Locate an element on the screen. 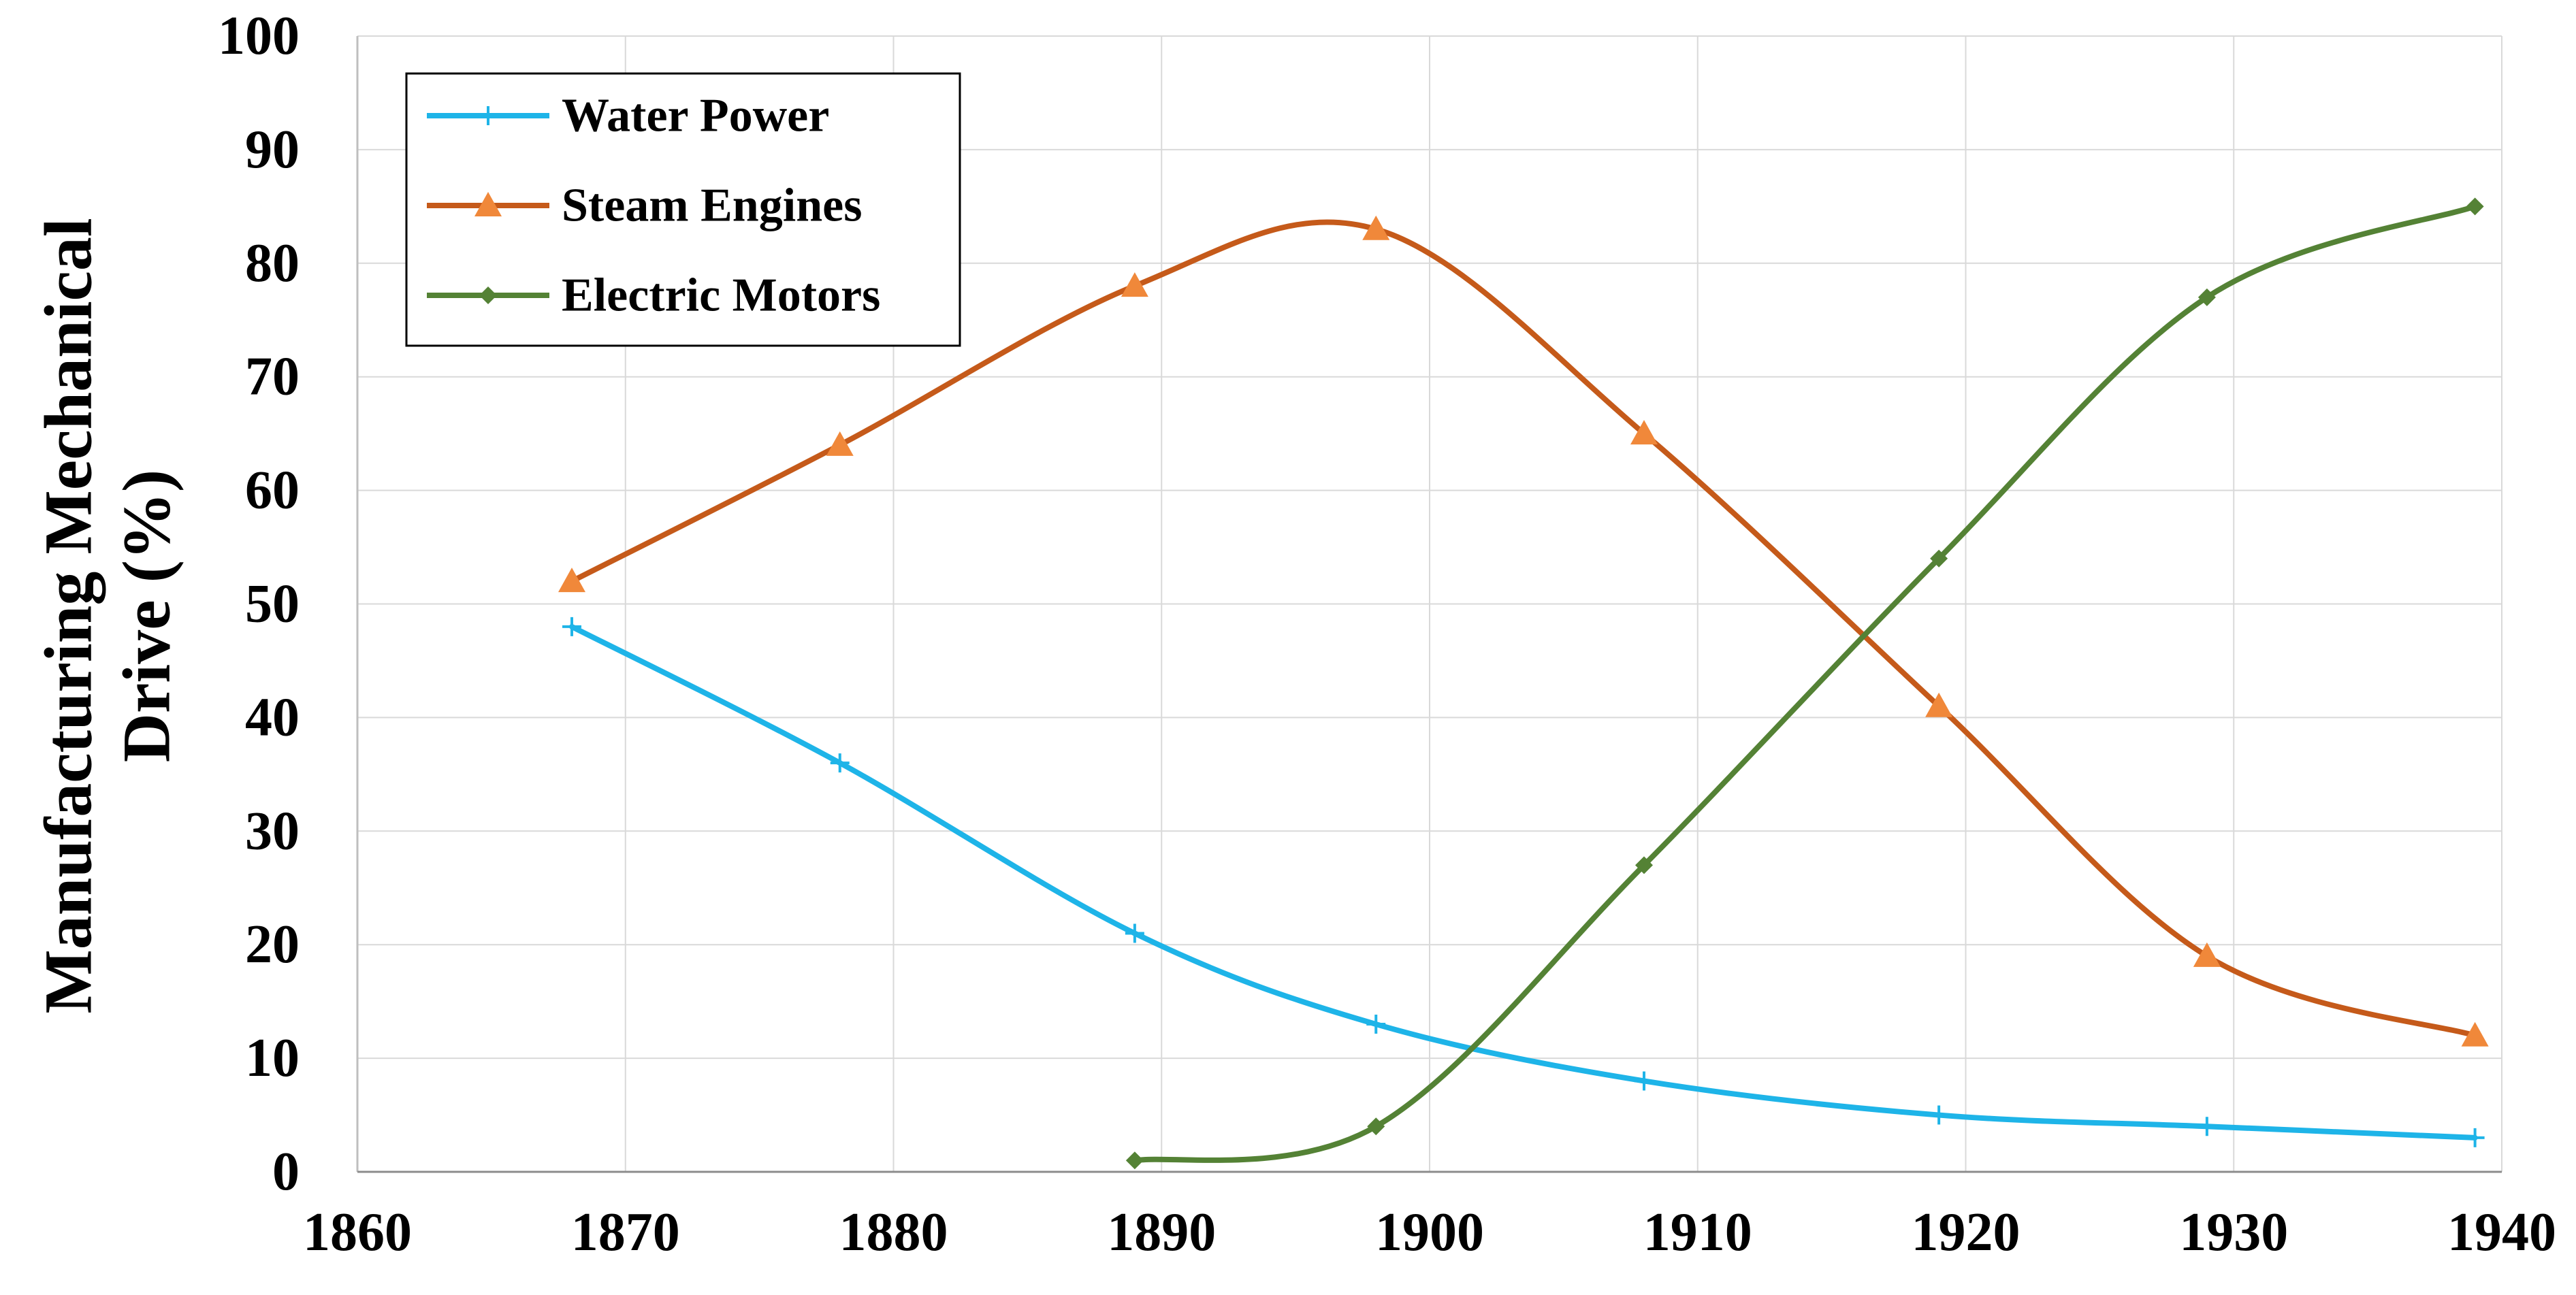  x-tick-label: 1920 is located at coordinates (1966, 1232).